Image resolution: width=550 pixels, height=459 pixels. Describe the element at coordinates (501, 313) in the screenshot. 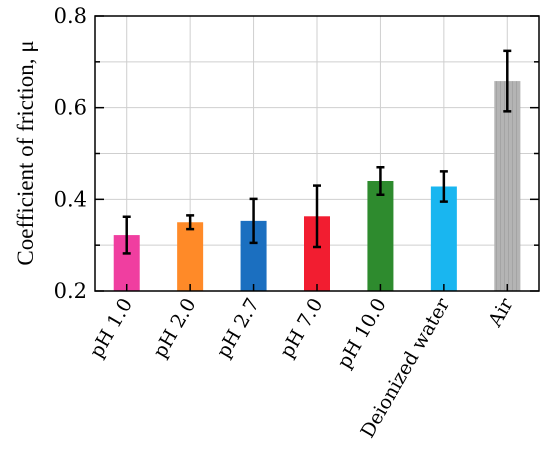

I see `x-category-label: Air` at that location.